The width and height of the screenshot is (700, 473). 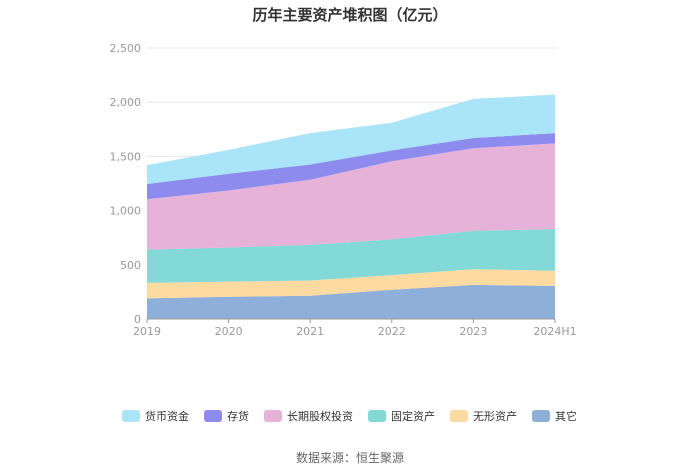 I want to click on legend-item: 货币资金, so click(x=155, y=416).